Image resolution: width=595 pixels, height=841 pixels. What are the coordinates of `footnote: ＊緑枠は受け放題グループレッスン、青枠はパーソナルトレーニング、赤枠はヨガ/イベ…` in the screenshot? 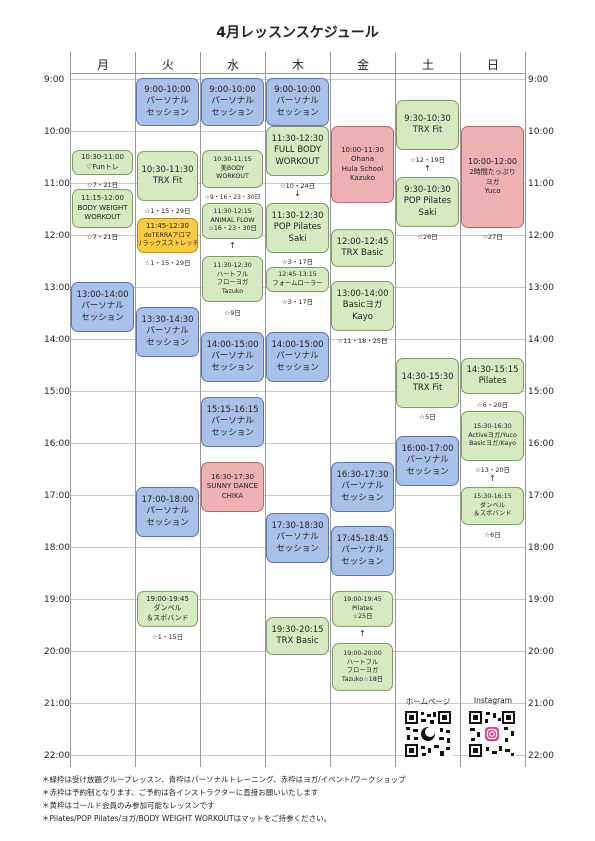 It's located at (224, 779).